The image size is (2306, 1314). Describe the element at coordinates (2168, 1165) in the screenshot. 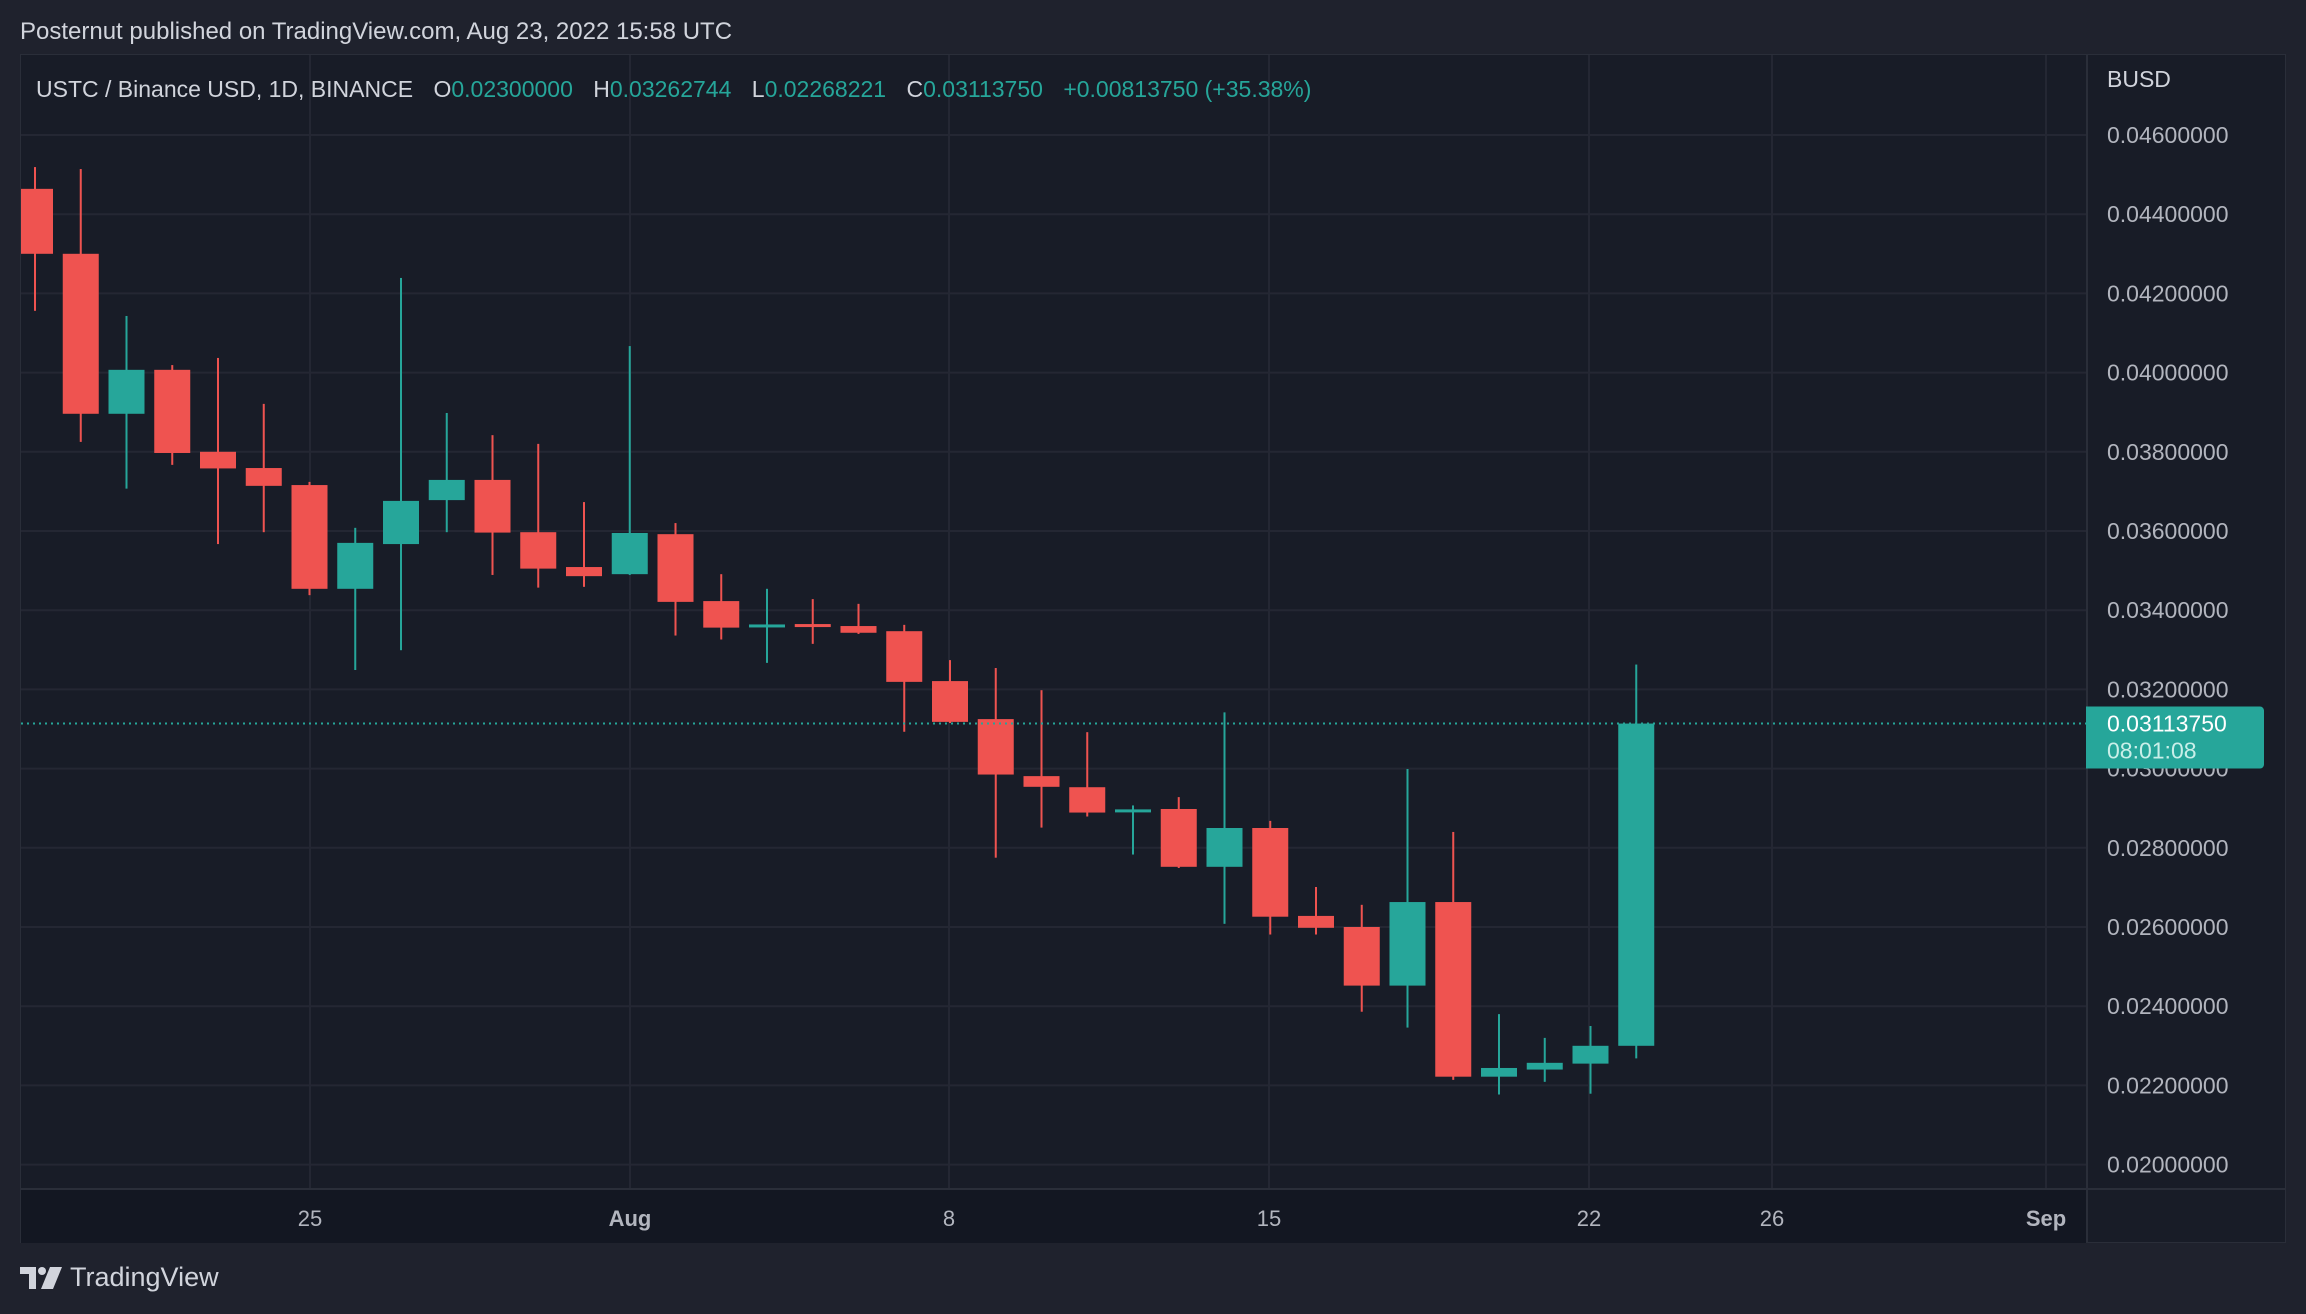

I see `price-tick: 0.02000000` at that location.